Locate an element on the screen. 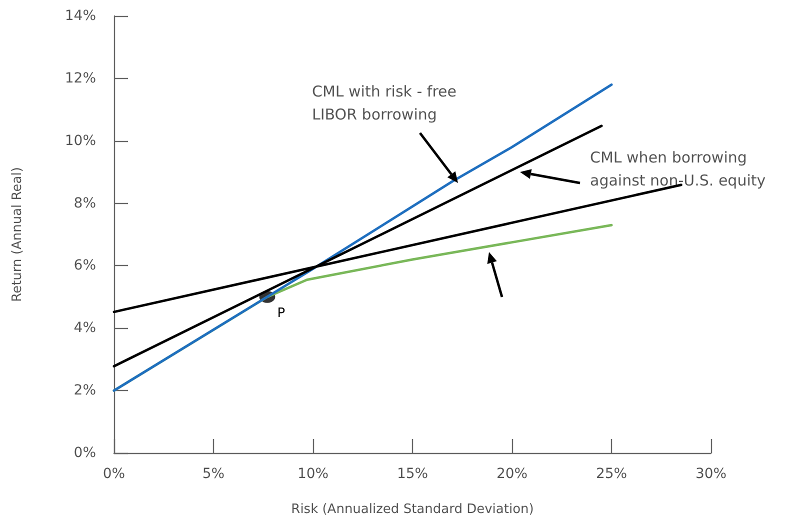 Image resolution: width=794 pixels, height=524 pixels. x-tick-label: 15% is located at coordinates (412, 474).